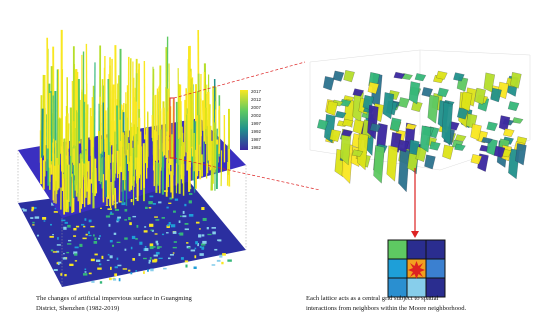  Describe the element at coordinates (247, 126) in the screenshot. I see `connector-lines` at that location.